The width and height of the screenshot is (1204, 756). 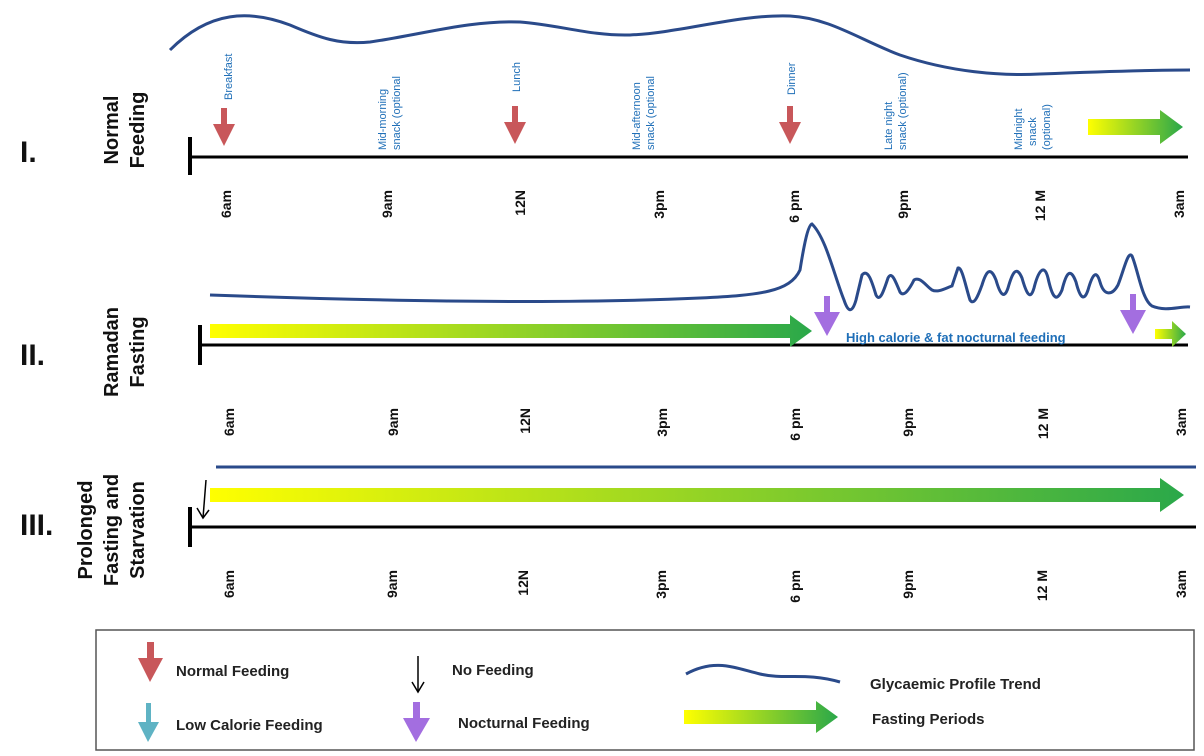 What do you see at coordinates (763, 673) in the screenshot?
I see `glycaemic-line-icon` at bounding box center [763, 673].